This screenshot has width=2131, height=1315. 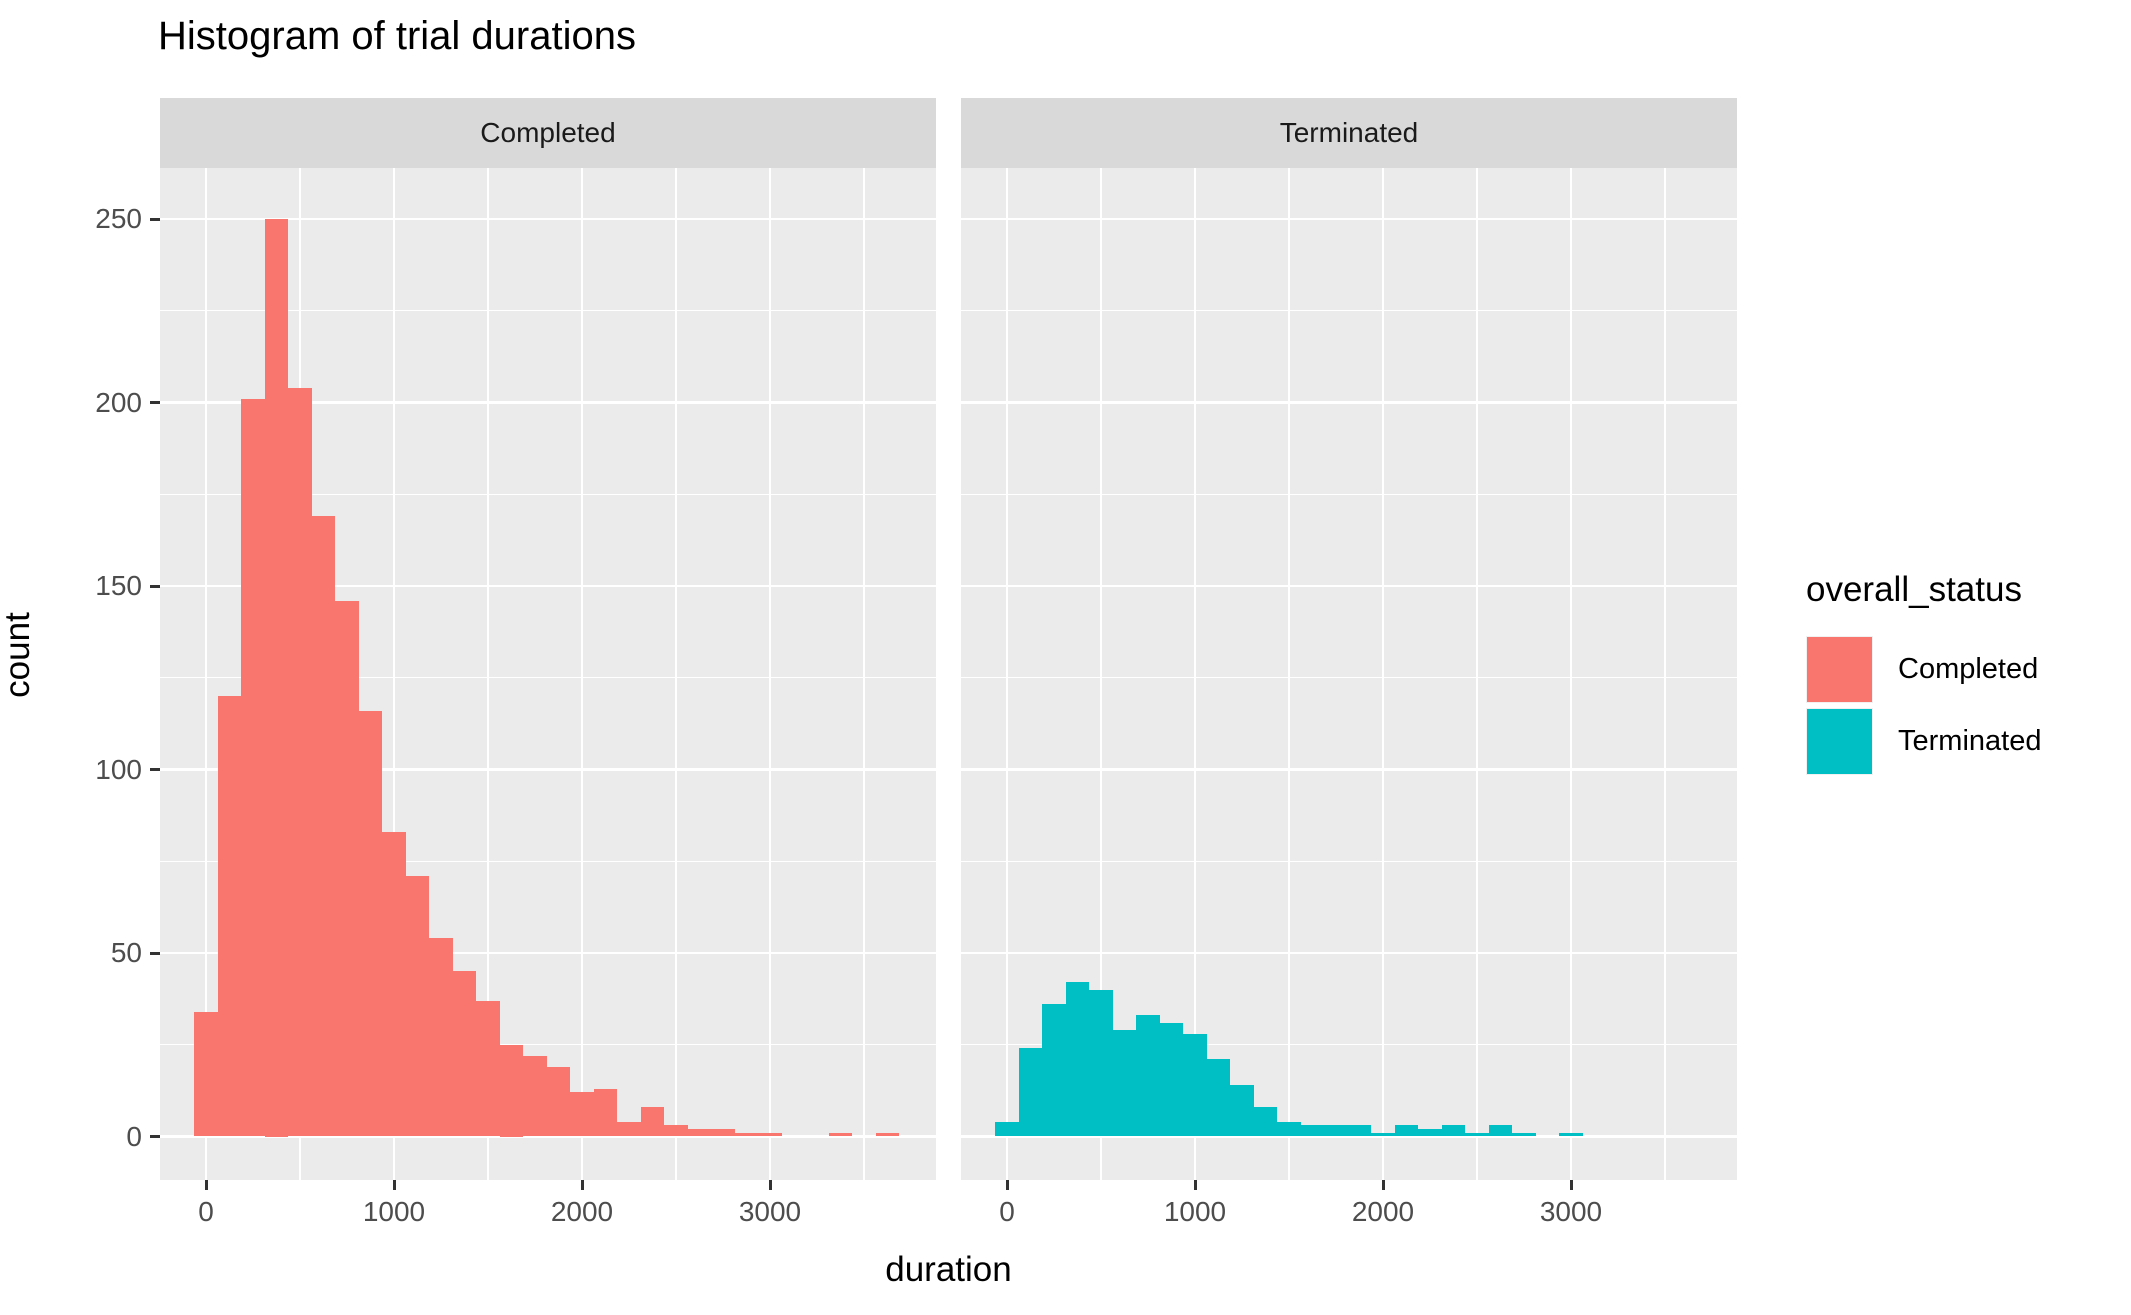 I want to click on facet-strip-terminated: Terminated, so click(x=1349, y=133).